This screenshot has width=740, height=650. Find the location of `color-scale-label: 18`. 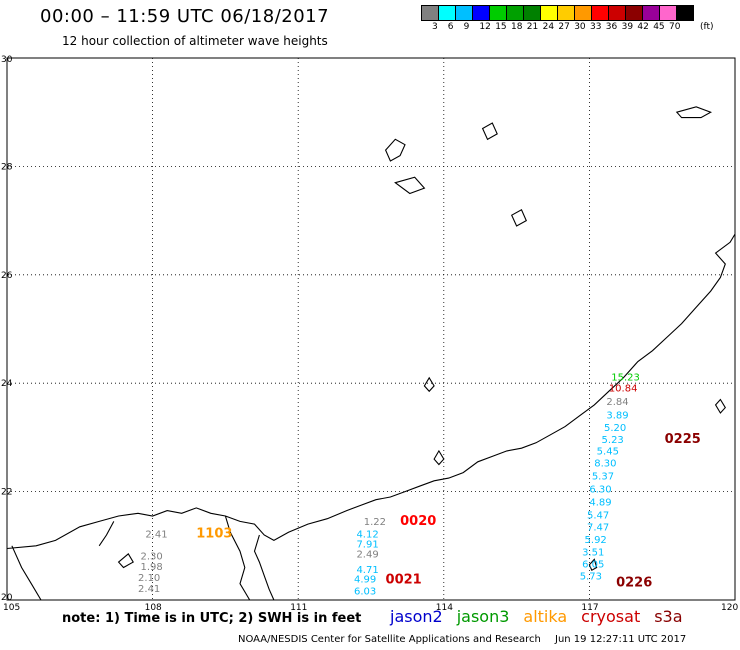

color-scale-label: 18 is located at coordinates (517, 27).